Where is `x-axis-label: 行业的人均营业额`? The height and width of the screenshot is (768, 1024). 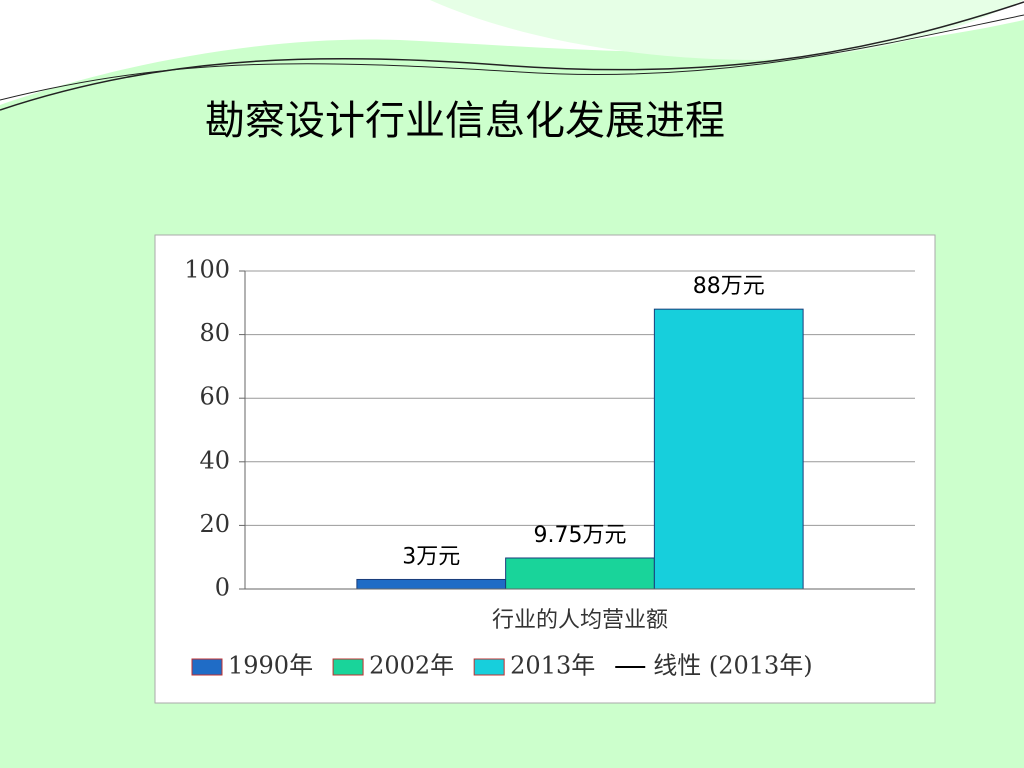
x-axis-label: 行业的人均营业额 is located at coordinates (580, 620).